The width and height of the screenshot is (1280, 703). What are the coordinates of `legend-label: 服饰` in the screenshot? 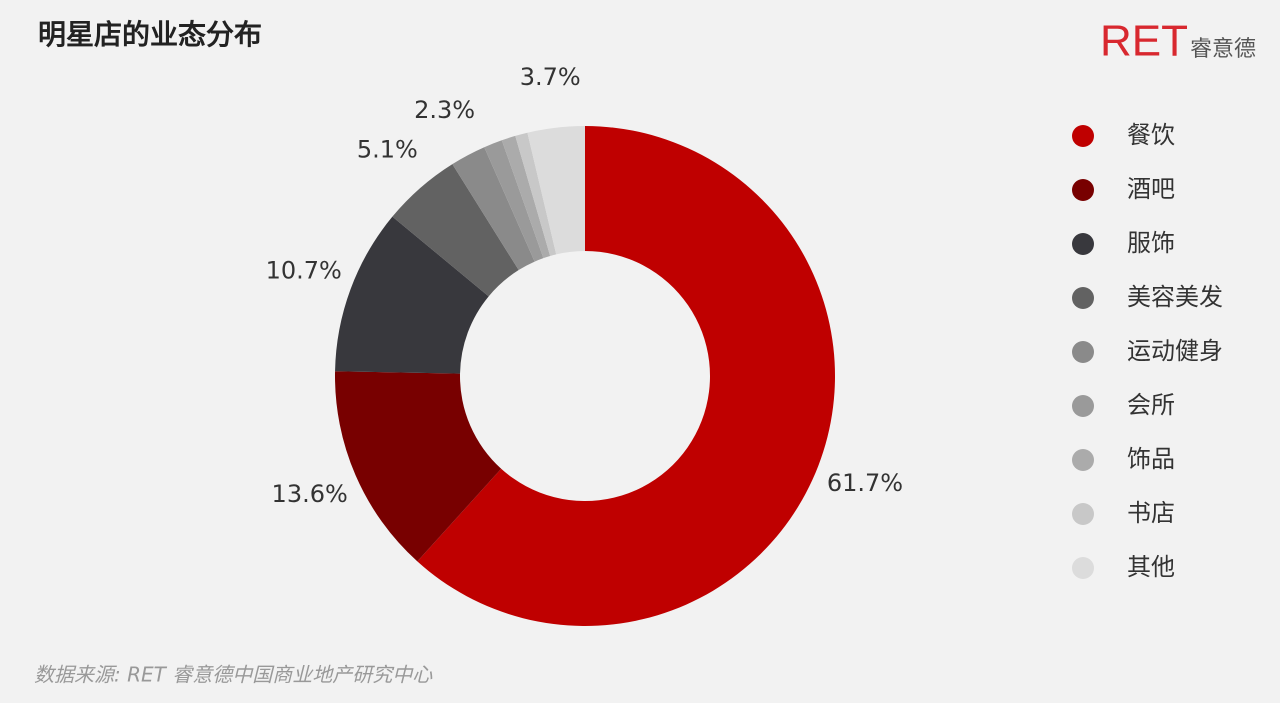 It's located at (1151, 243).